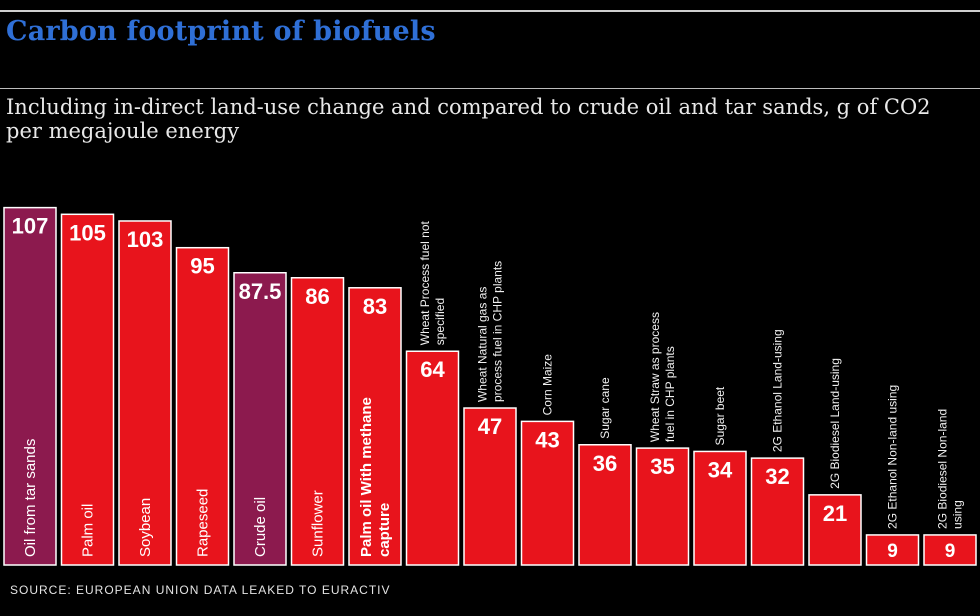 This screenshot has height=616, width=980. Describe the element at coordinates (835, 513) in the screenshot. I see `bar-value-label: 21` at that location.